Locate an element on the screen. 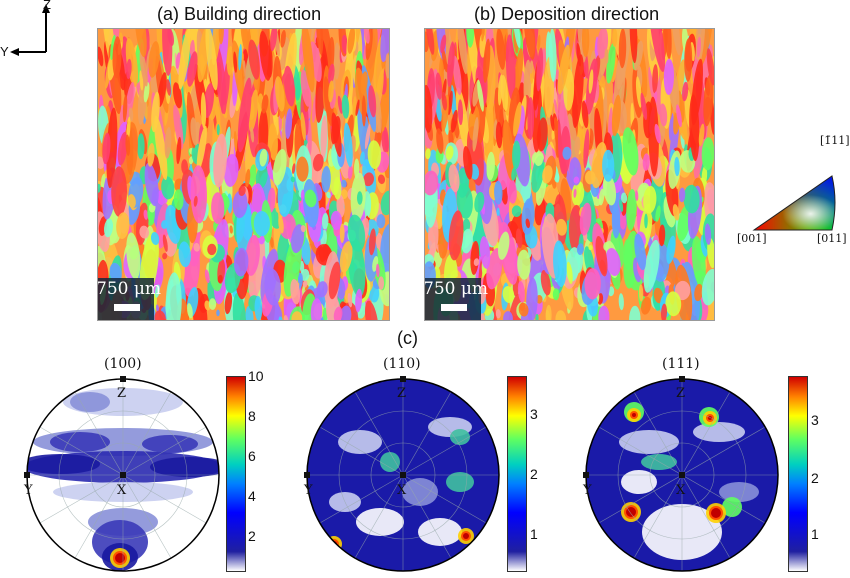 The image size is (850, 578). colorbar-tick: 8 is located at coordinates (252, 416).